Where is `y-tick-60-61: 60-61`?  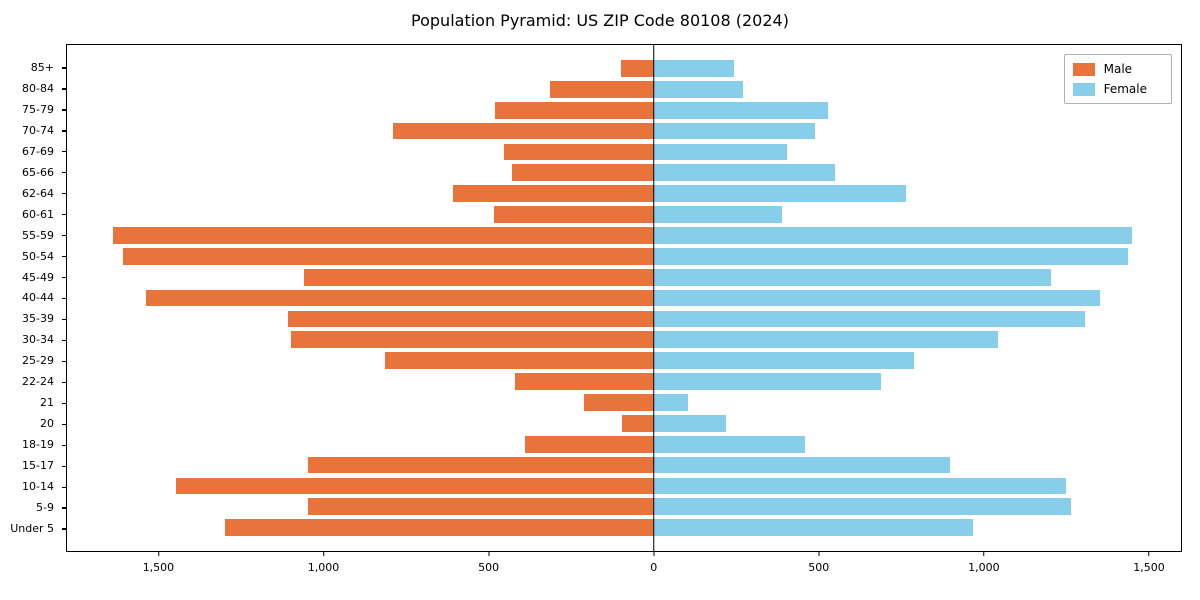 y-tick-60-61: 60-61 is located at coordinates (33, 214).